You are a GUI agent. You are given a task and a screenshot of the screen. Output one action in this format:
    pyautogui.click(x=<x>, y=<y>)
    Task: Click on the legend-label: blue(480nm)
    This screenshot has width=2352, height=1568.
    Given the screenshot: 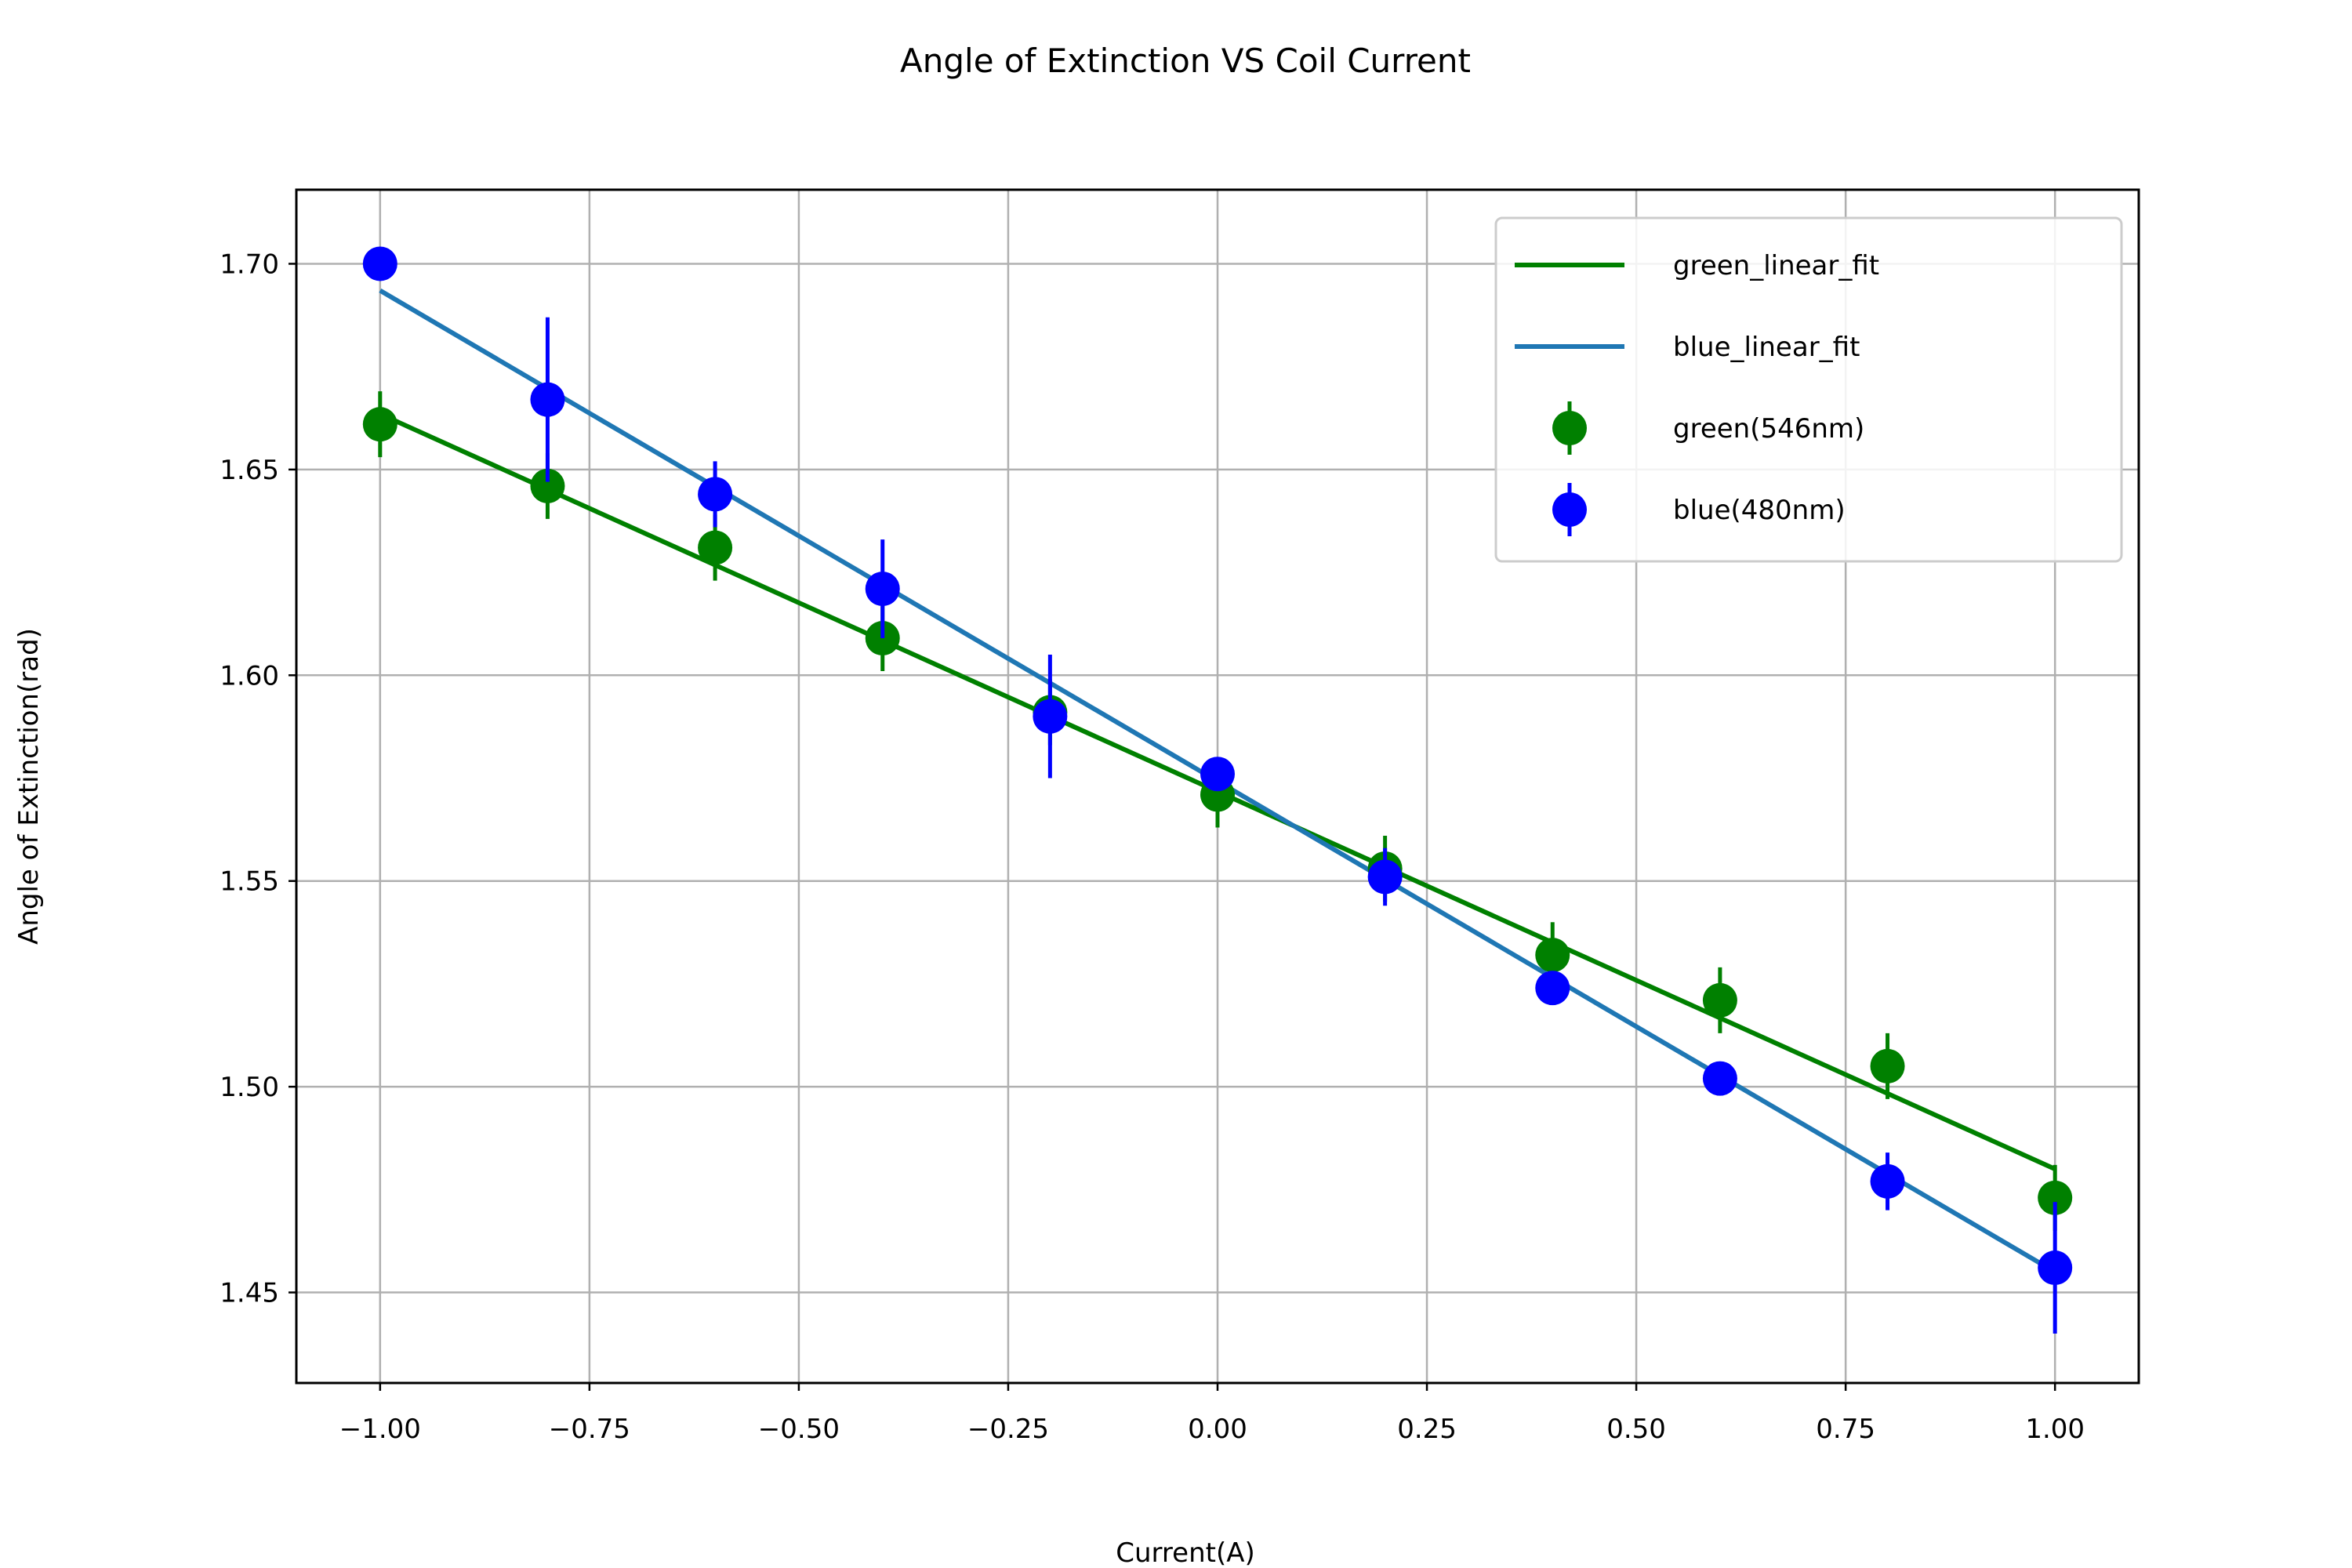 What is the action you would take?
    pyautogui.click(x=1760, y=511)
    